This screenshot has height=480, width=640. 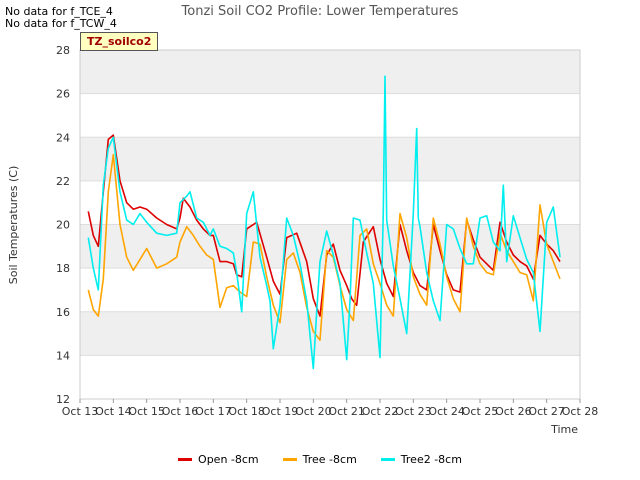 What do you see at coordinates (180, 411) in the screenshot?
I see `x-tick-label: Oct 16` at bounding box center [180, 411].